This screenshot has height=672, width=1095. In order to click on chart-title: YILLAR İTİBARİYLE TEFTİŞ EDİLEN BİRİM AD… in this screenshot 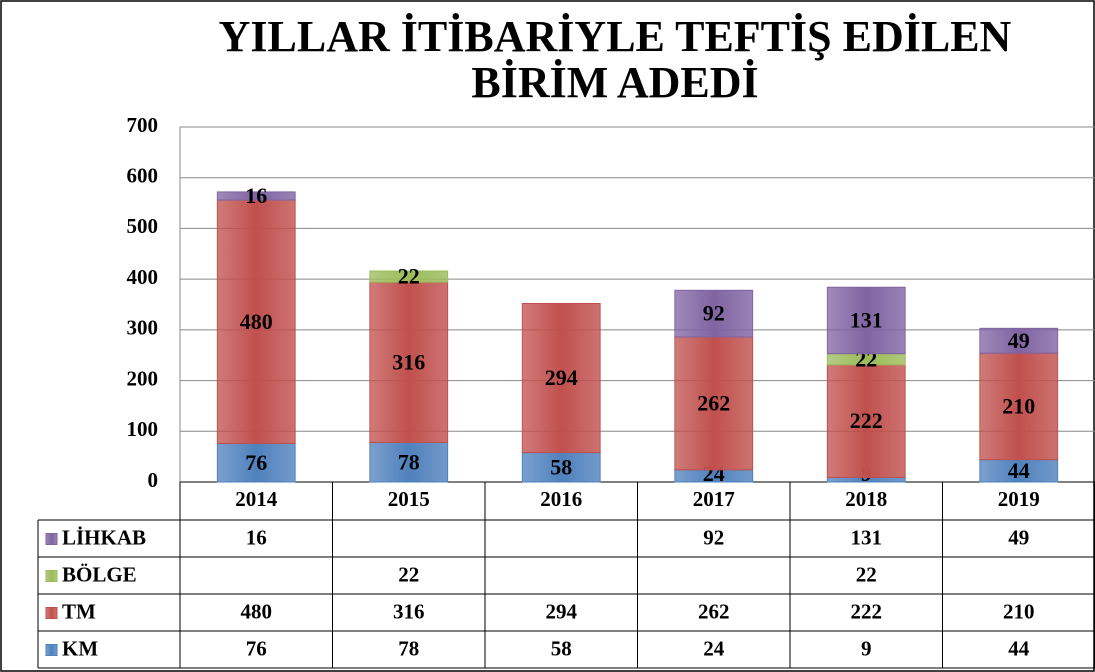, I will do `click(615, 59)`.